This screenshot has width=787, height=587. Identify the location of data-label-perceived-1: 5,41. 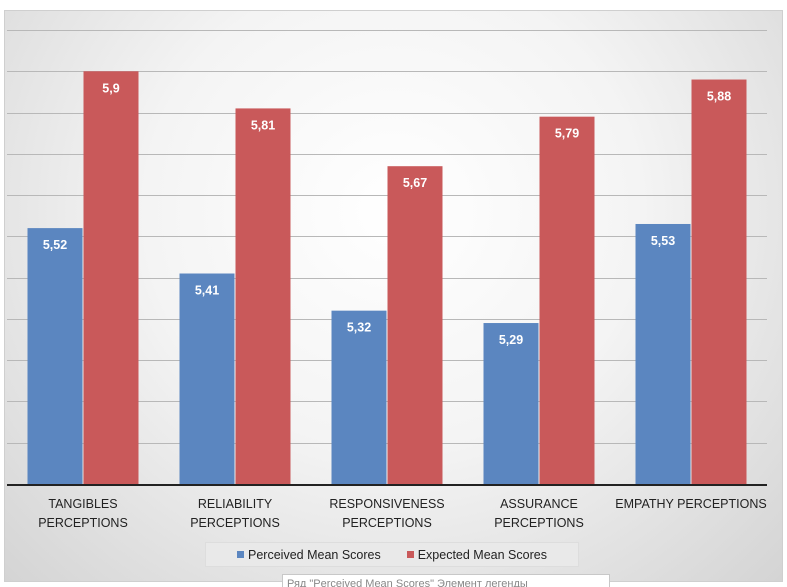
(207, 291).